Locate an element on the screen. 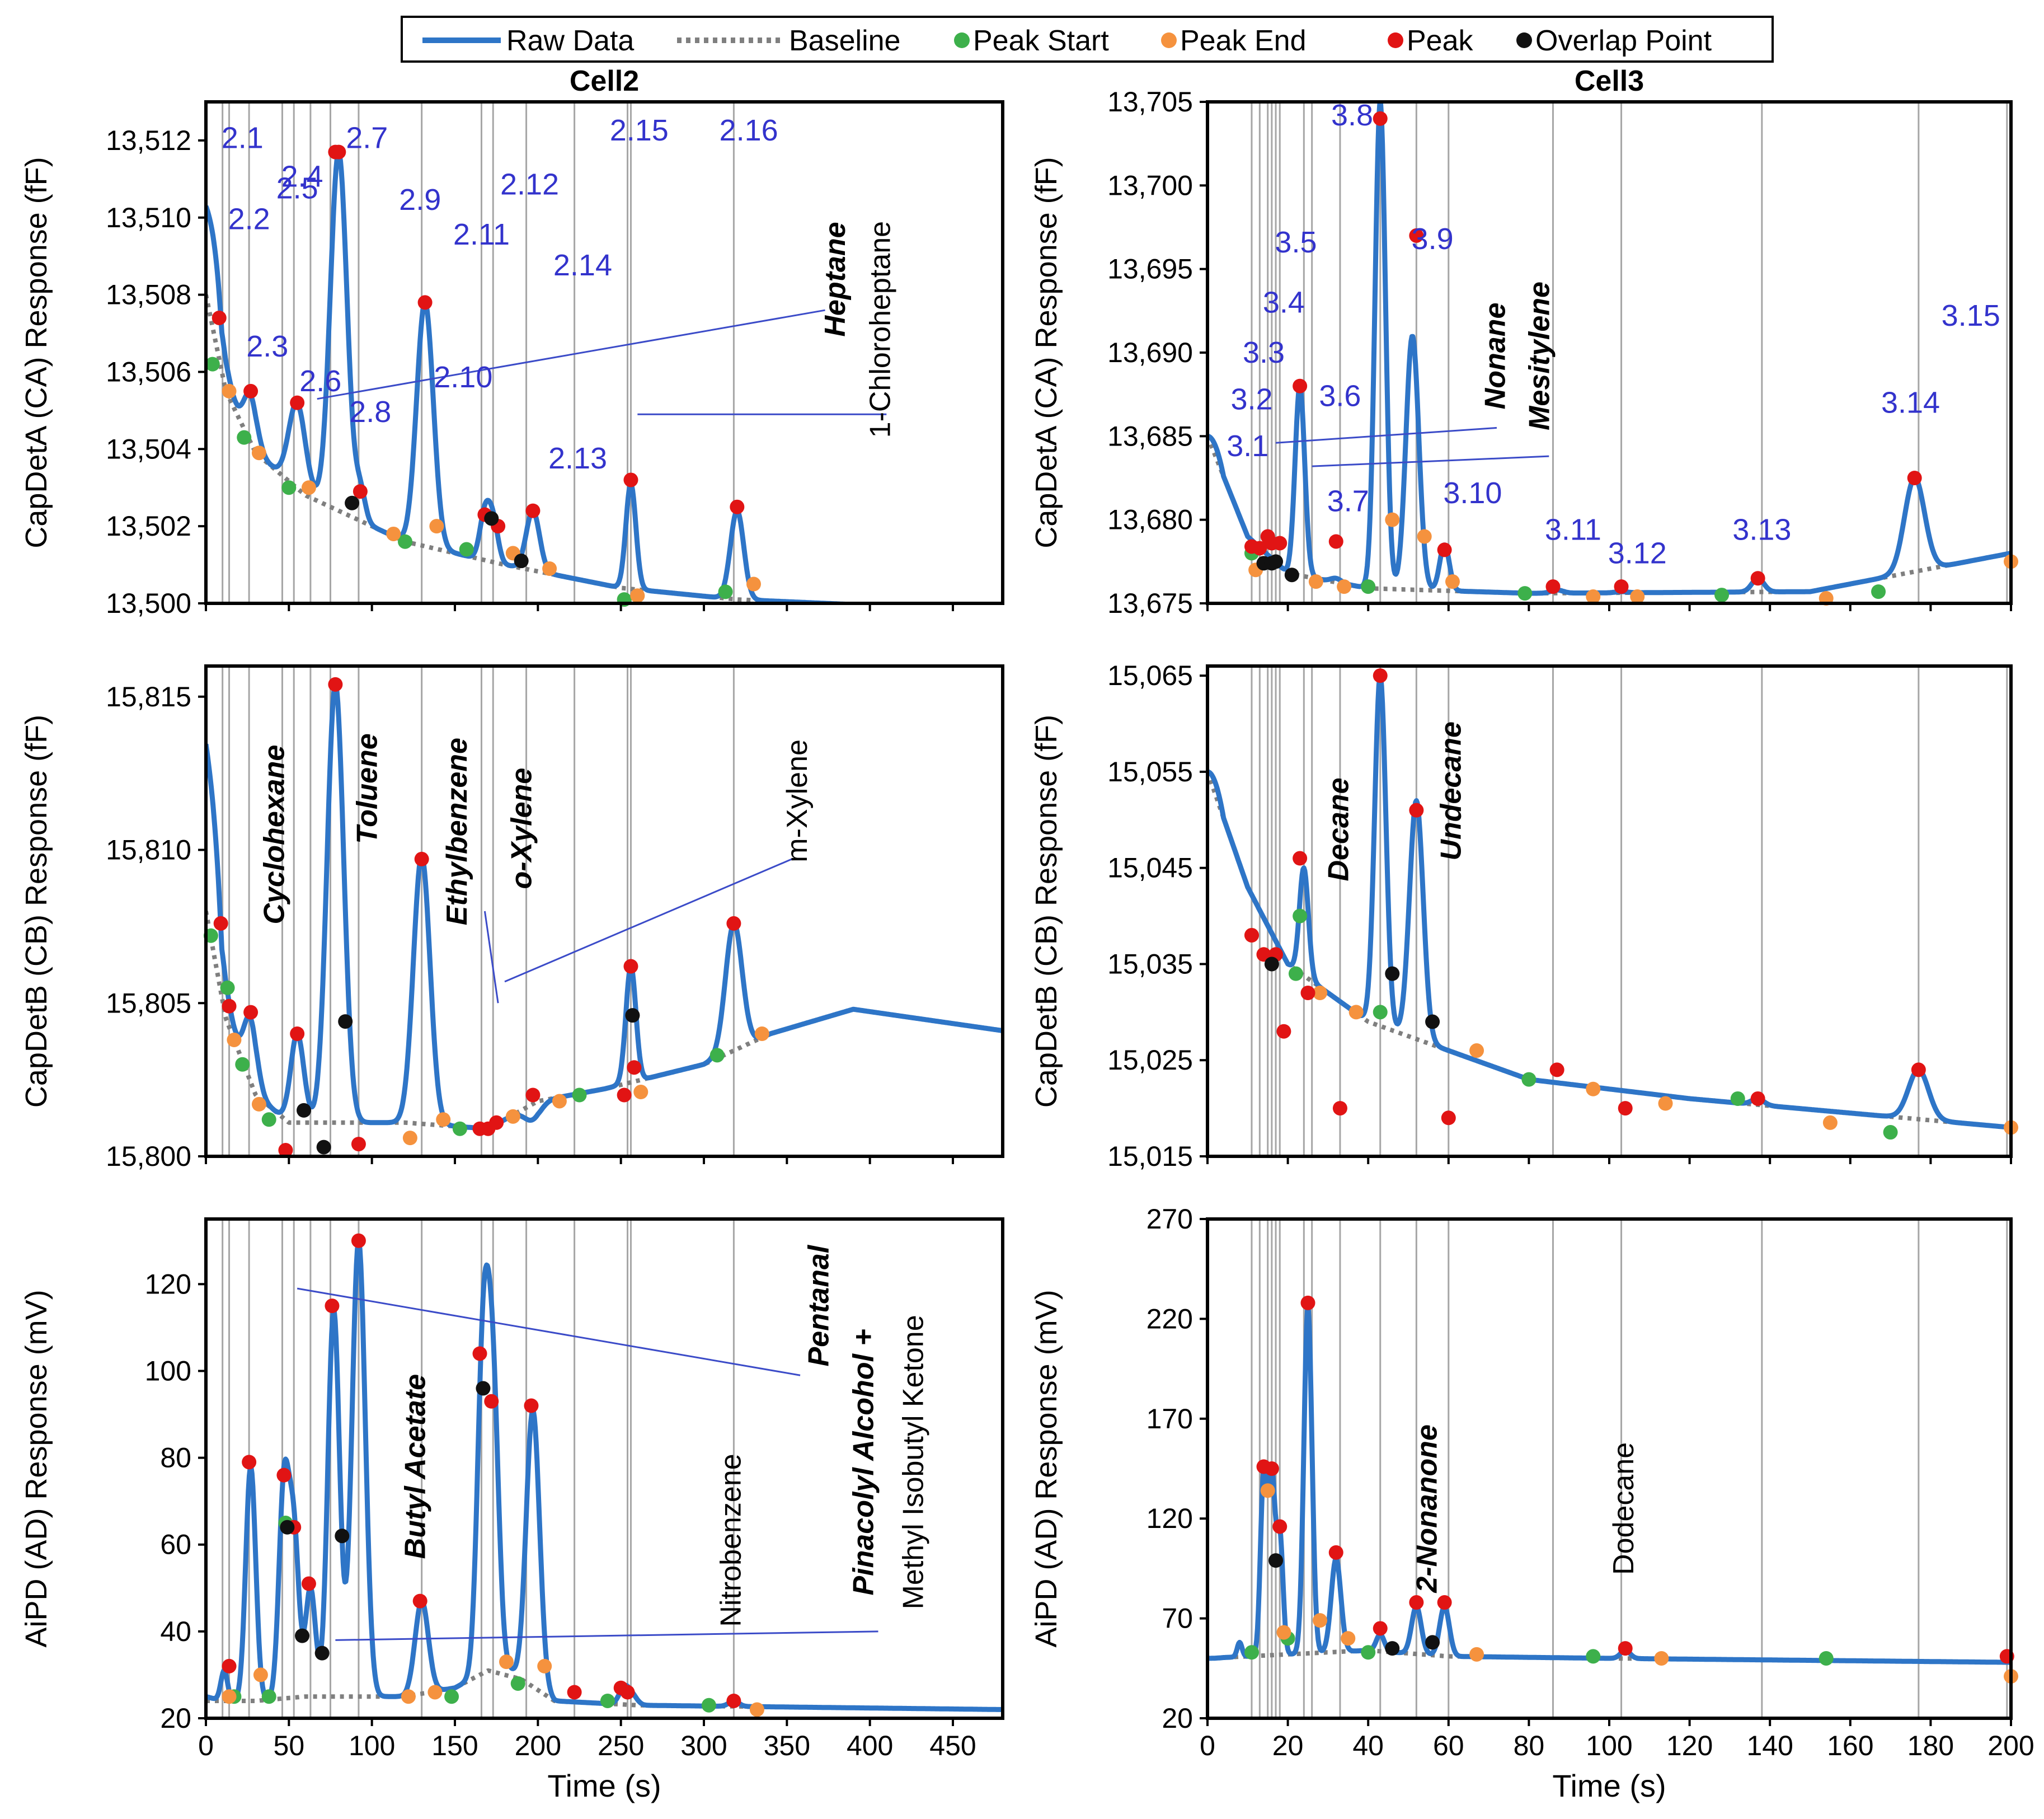 This screenshot has width=2044, height=1819. peak-label: 2.15 is located at coordinates (640, 130).